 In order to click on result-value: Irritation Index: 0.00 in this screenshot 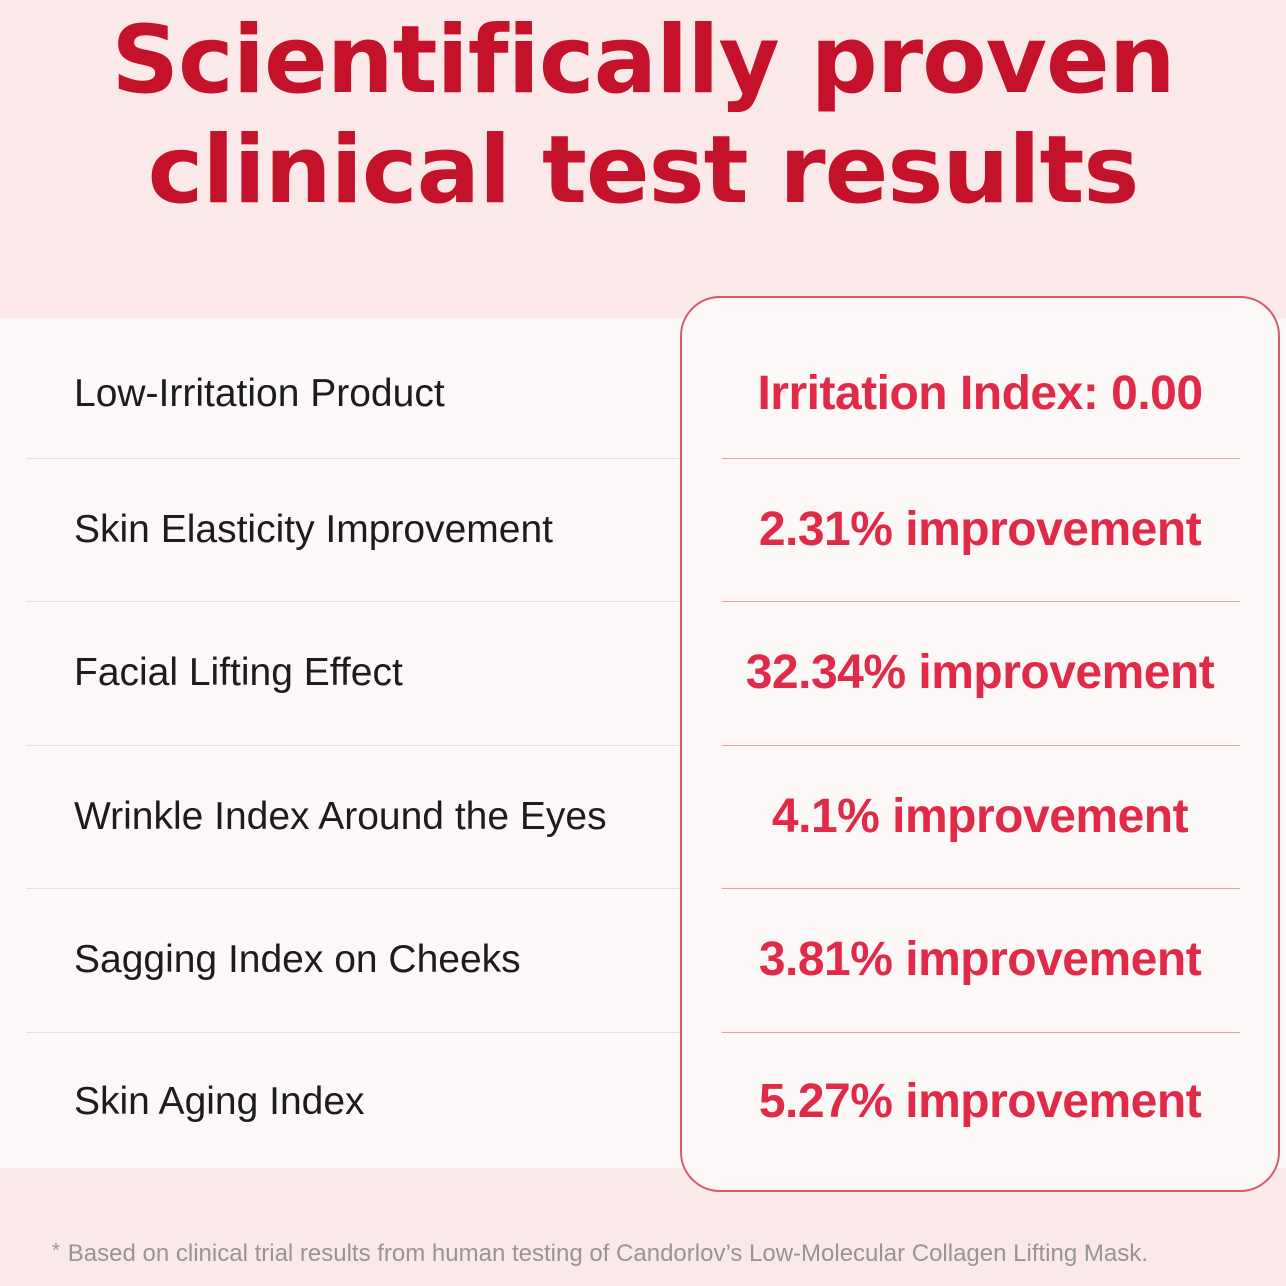, I will do `click(980, 393)`.